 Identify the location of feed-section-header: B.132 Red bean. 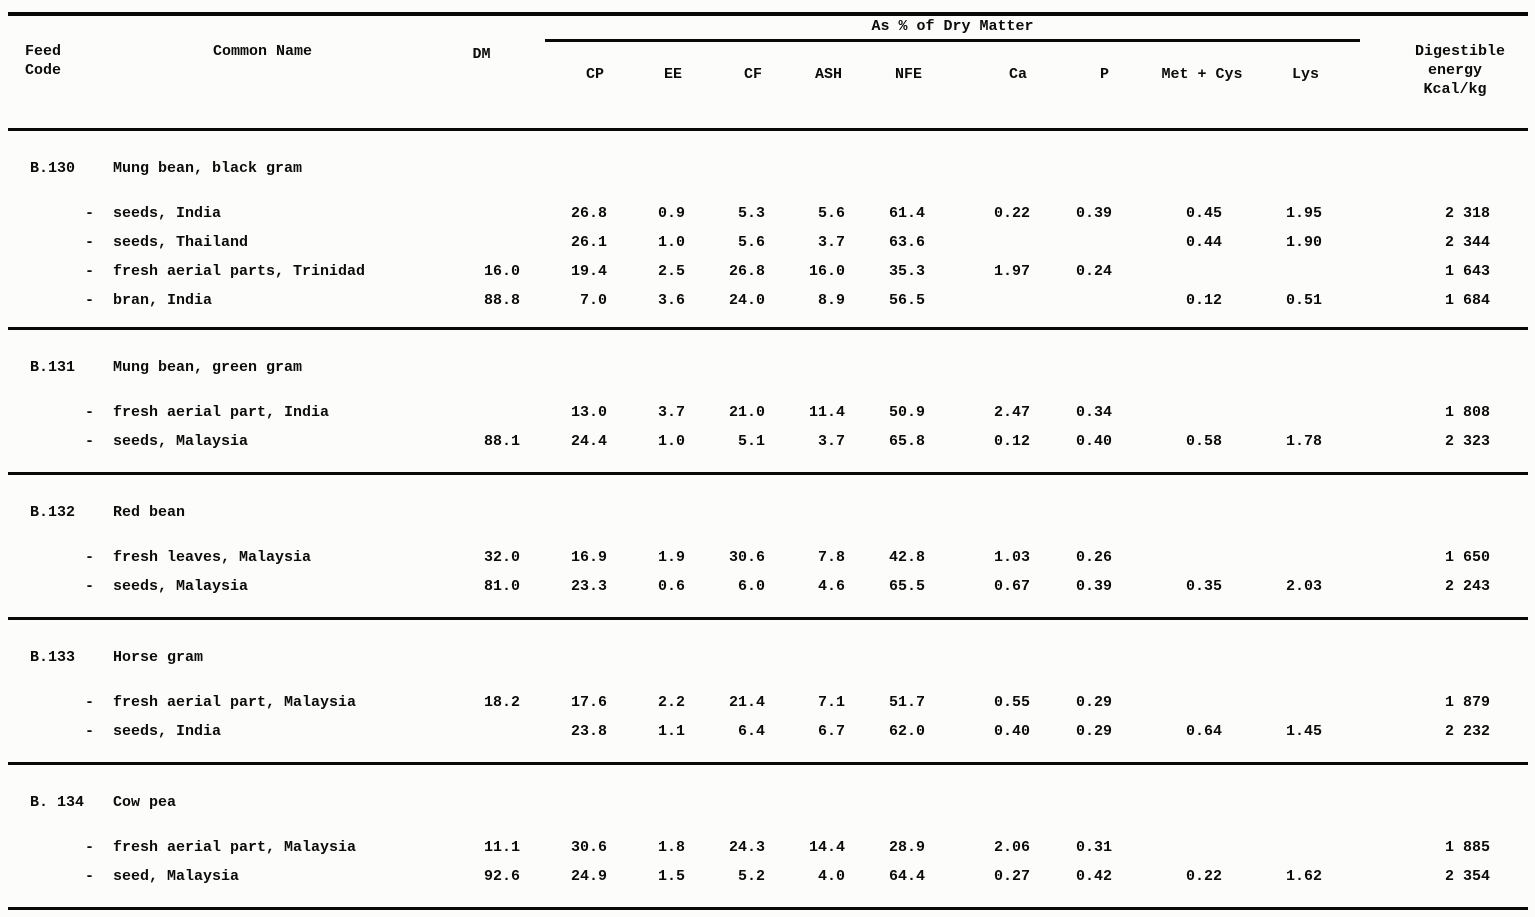
(767, 513).